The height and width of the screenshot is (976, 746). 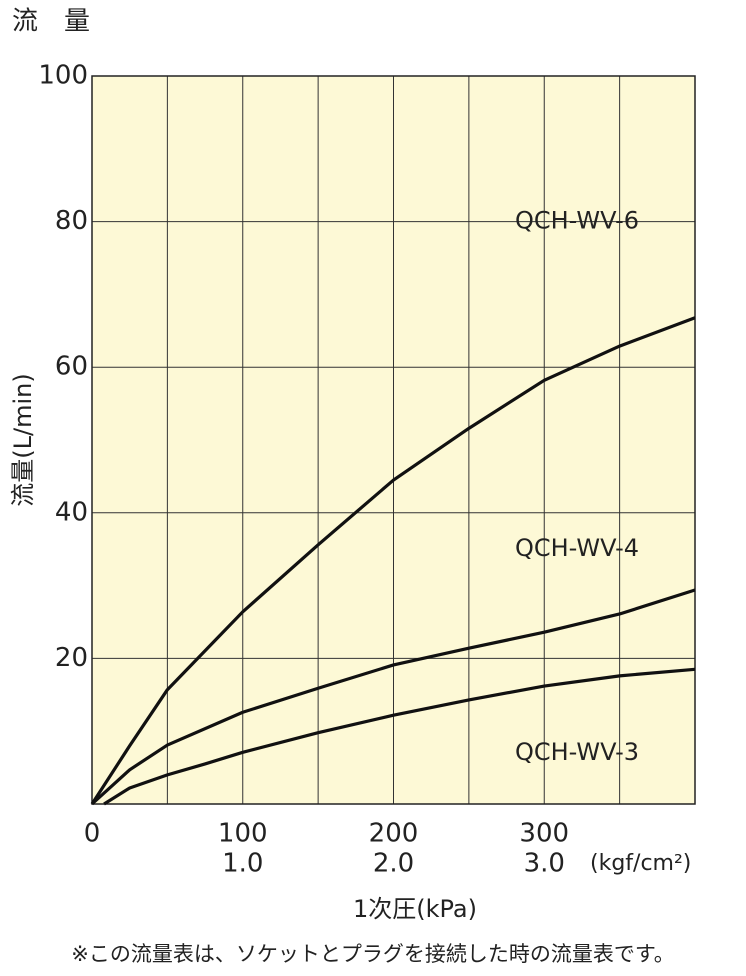 I want to click on series-label: QCH-WV-3, so click(x=577, y=752).